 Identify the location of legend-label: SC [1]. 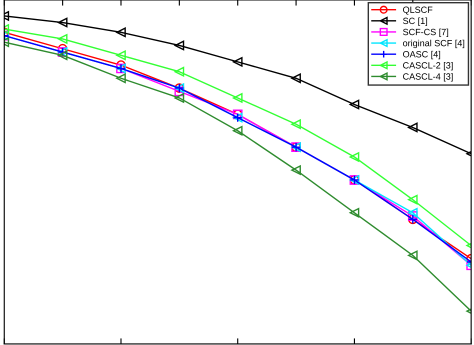
(415, 21).